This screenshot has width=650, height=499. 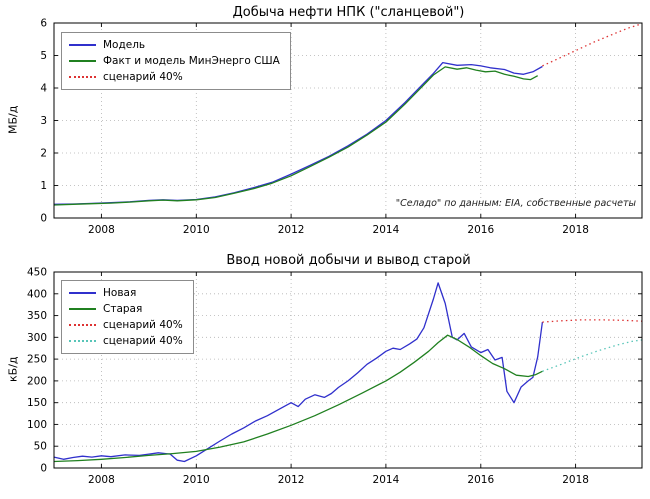 What do you see at coordinates (120, 293) in the screenshot?
I see `legend-label: Новая` at bounding box center [120, 293].